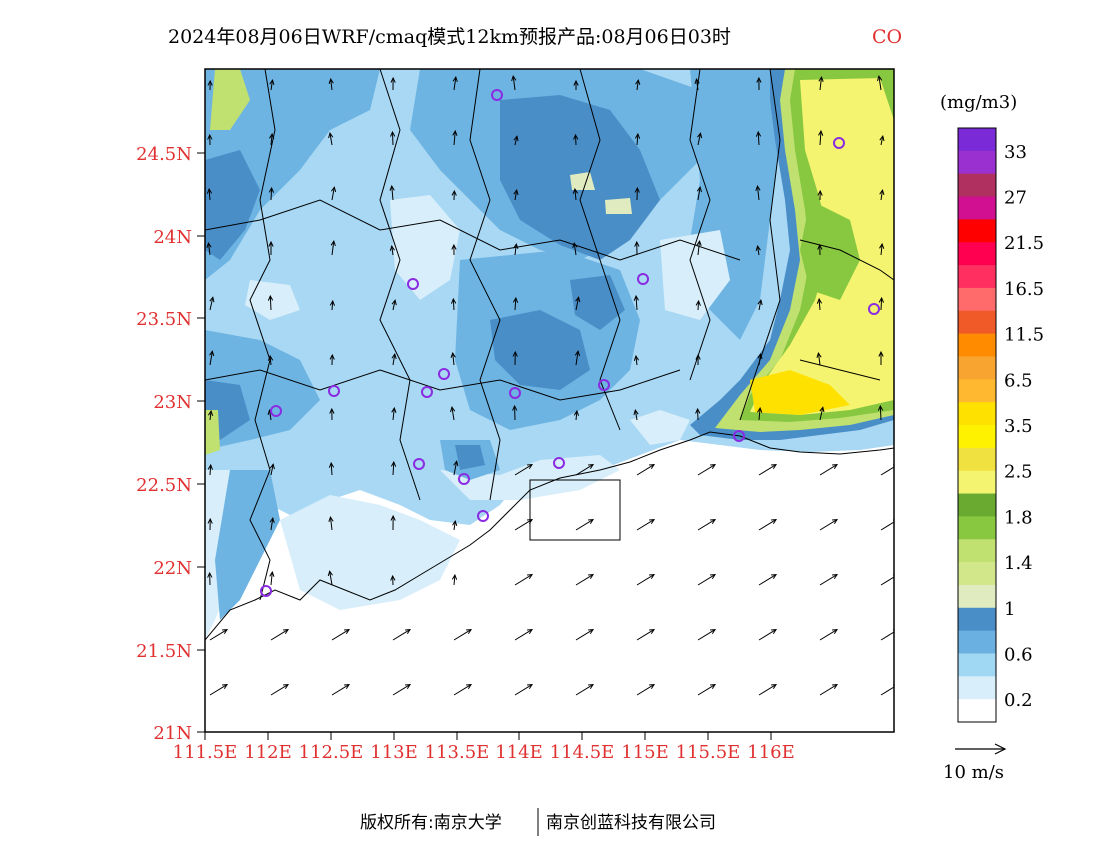  Describe the element at coordinates (331, 752) in the screenshot. I see `x-tick-label: 112.5E` at that location.